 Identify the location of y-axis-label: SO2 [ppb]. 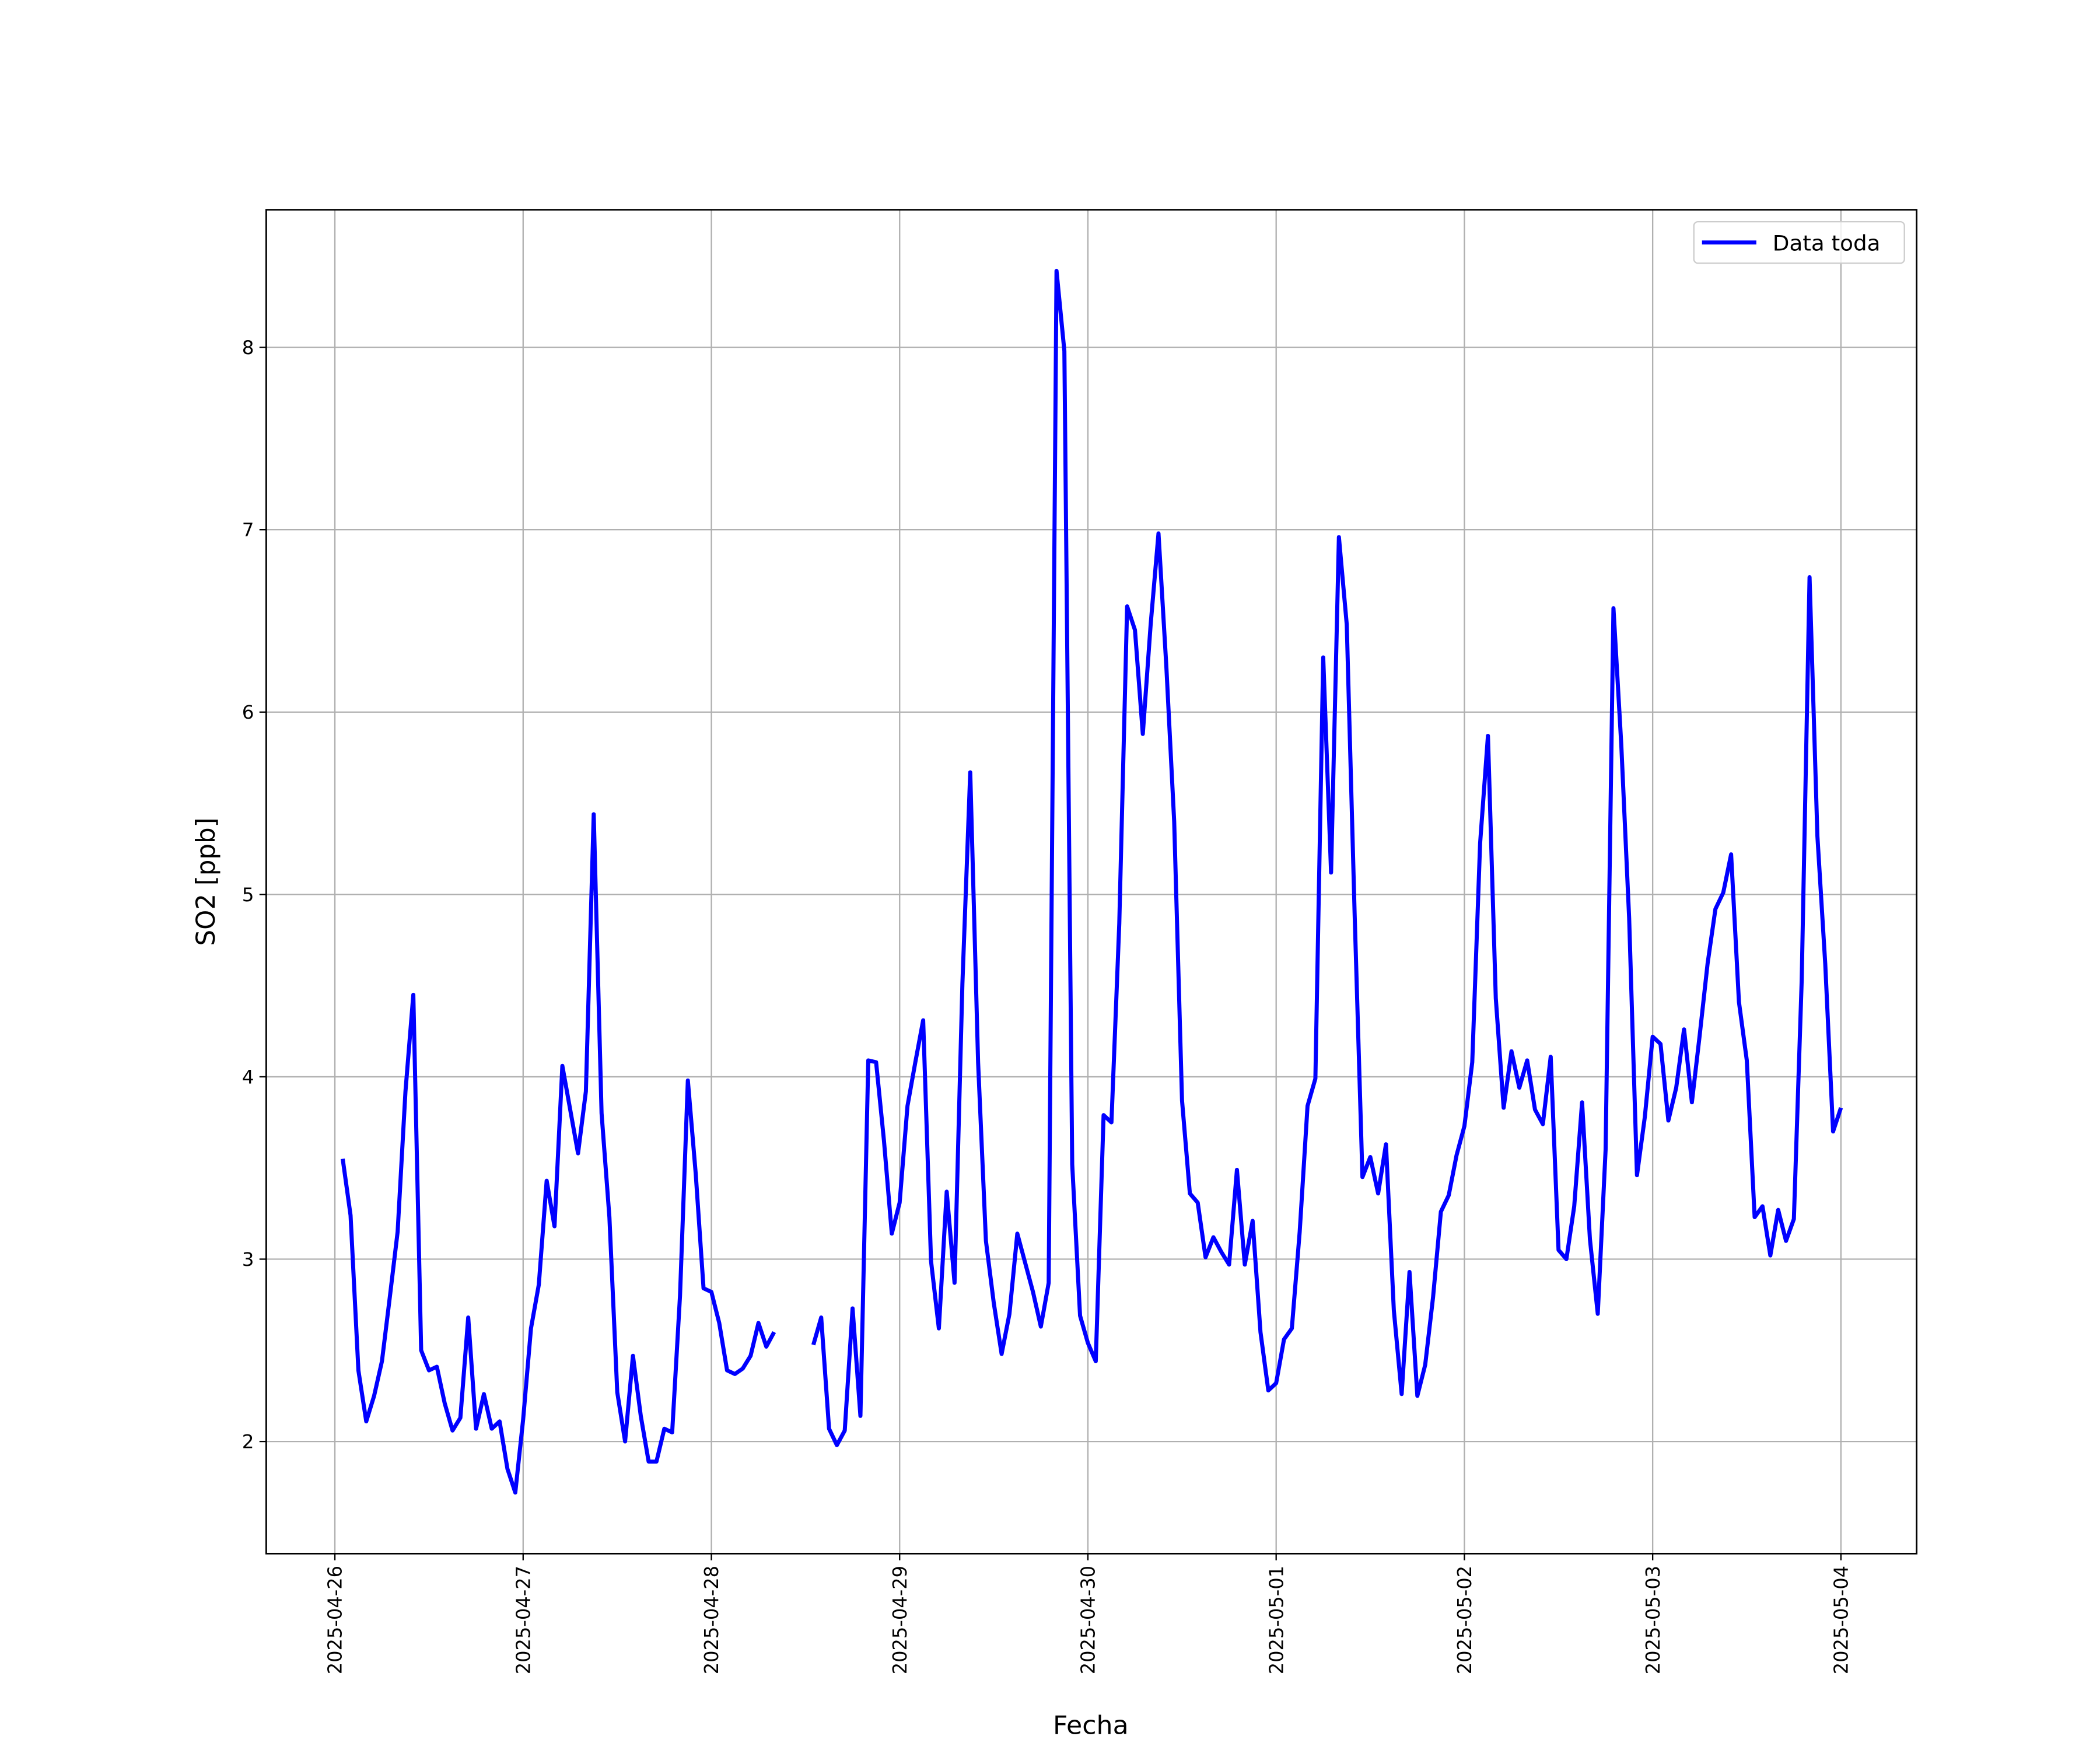
(206, 881).